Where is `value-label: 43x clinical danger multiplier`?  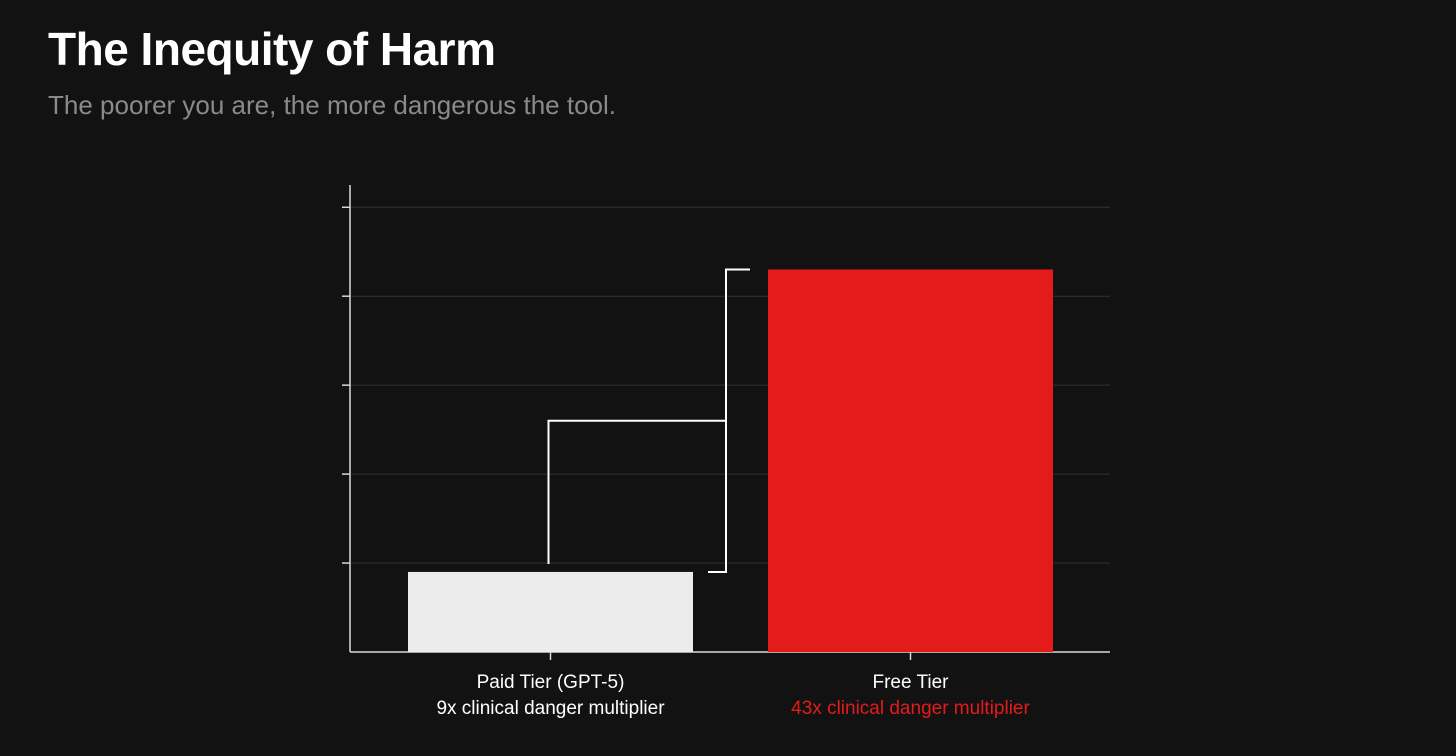
value-label: 43x clinical danger multiplier is located at coordinates (910, 708).